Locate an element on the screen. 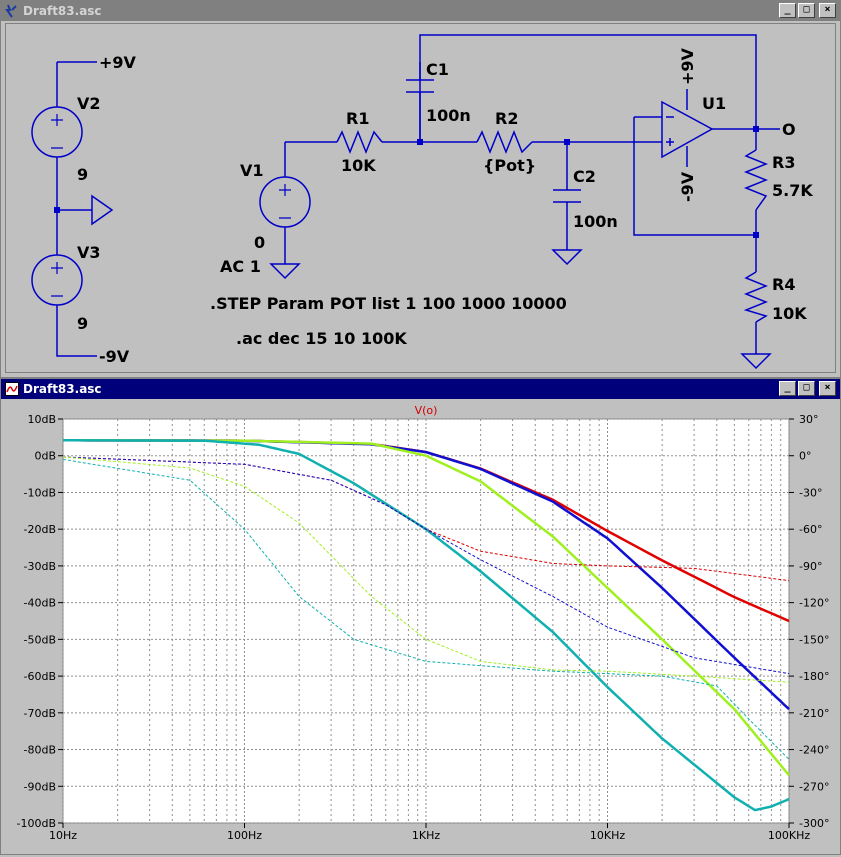 This screenshot has height=857, width=841. label-v3-bot: -9V is located at coordinates (114, 356).